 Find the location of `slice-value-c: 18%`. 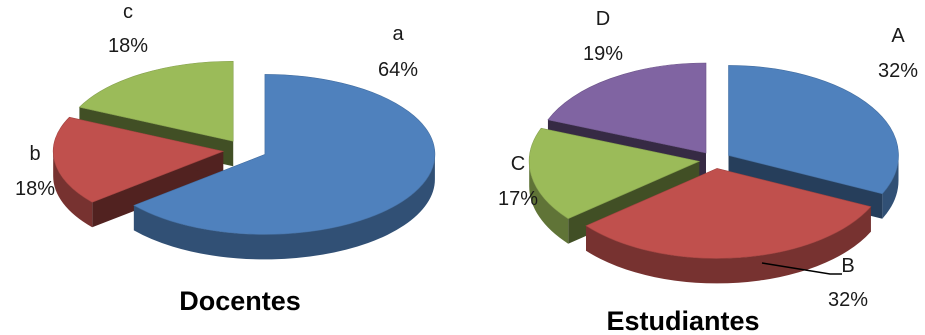

slice-value-c: 18% is located at coordinates (128, 46).